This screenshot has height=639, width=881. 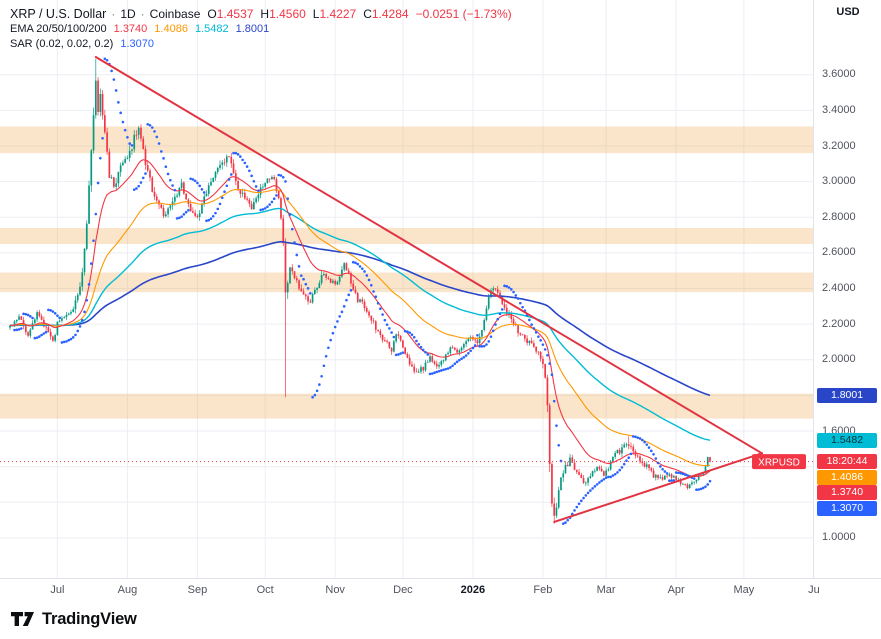 I want to click on time-axis-label: Jul, so click(x=57, y=590).